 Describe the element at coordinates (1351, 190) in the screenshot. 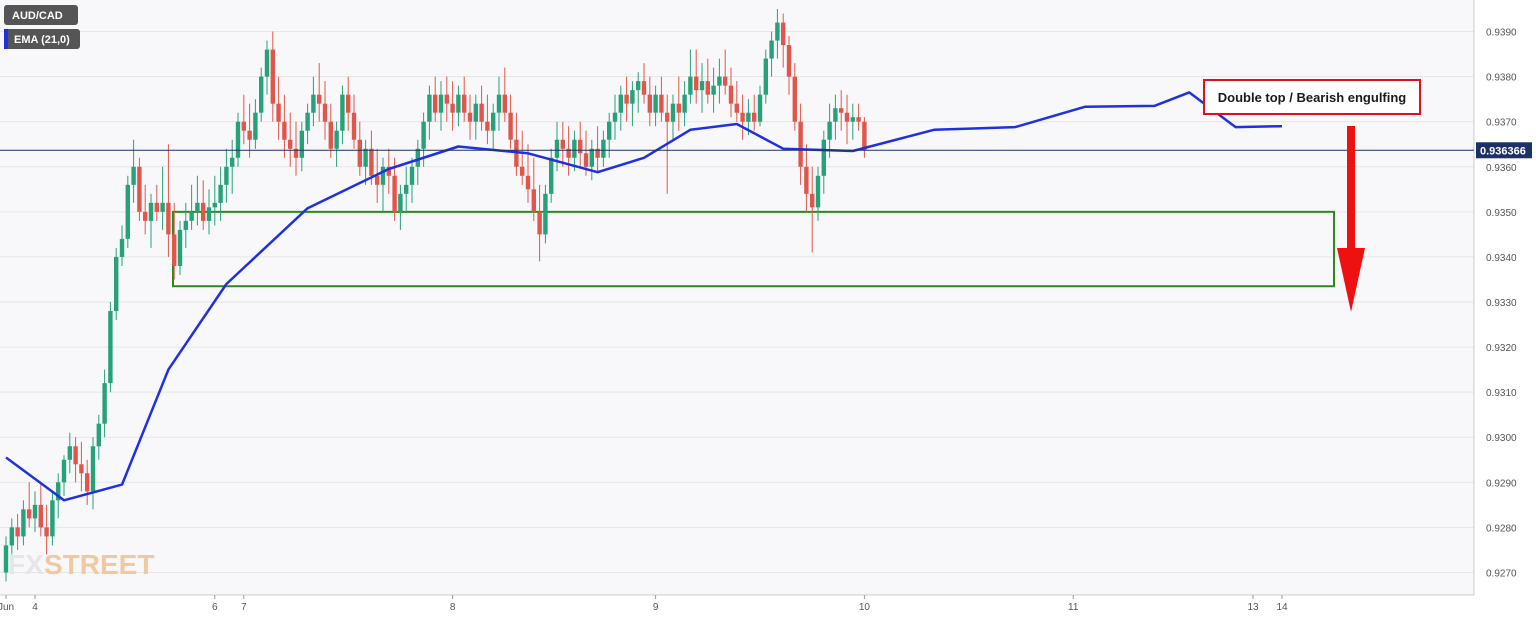

I see `arrow-shaft` at that location.